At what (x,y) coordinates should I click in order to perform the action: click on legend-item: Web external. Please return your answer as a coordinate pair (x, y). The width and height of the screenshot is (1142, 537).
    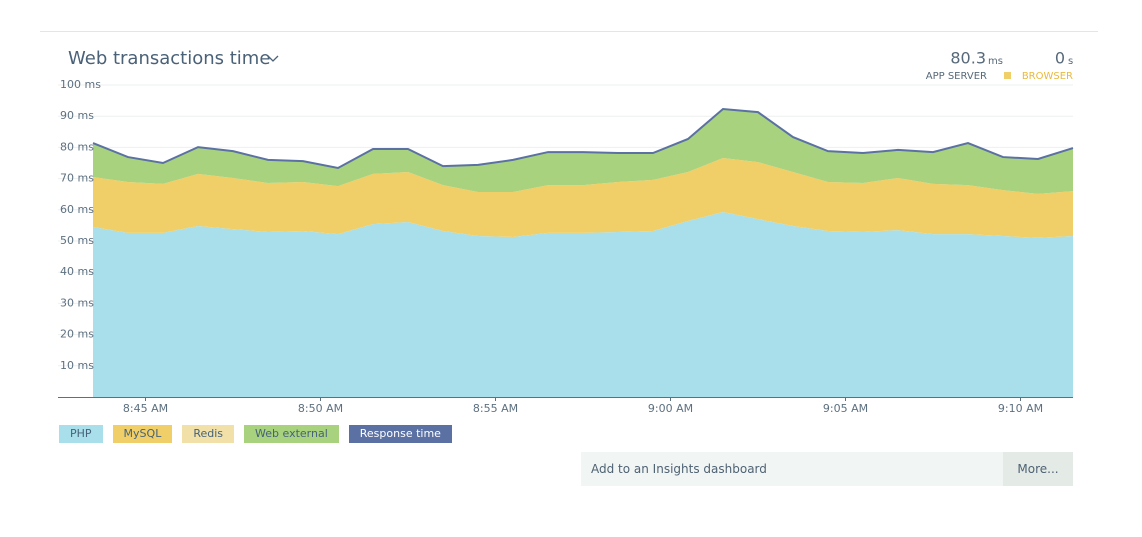
    Looking at the image, I should click on (291, 434).